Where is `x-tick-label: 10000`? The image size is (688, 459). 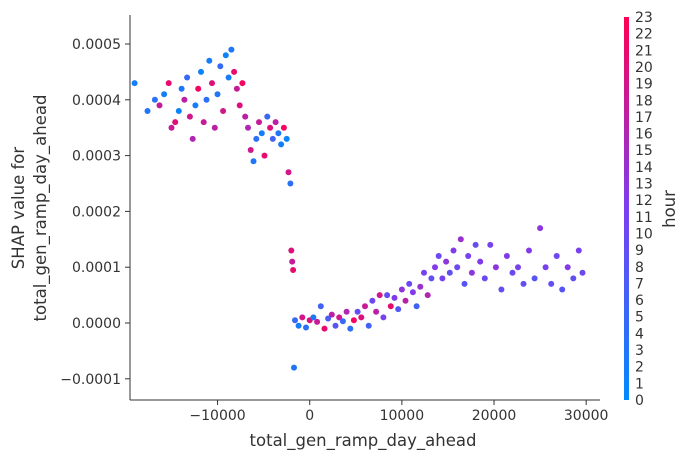 x-tick-label: 10000 is located at coordinates (402, 416).